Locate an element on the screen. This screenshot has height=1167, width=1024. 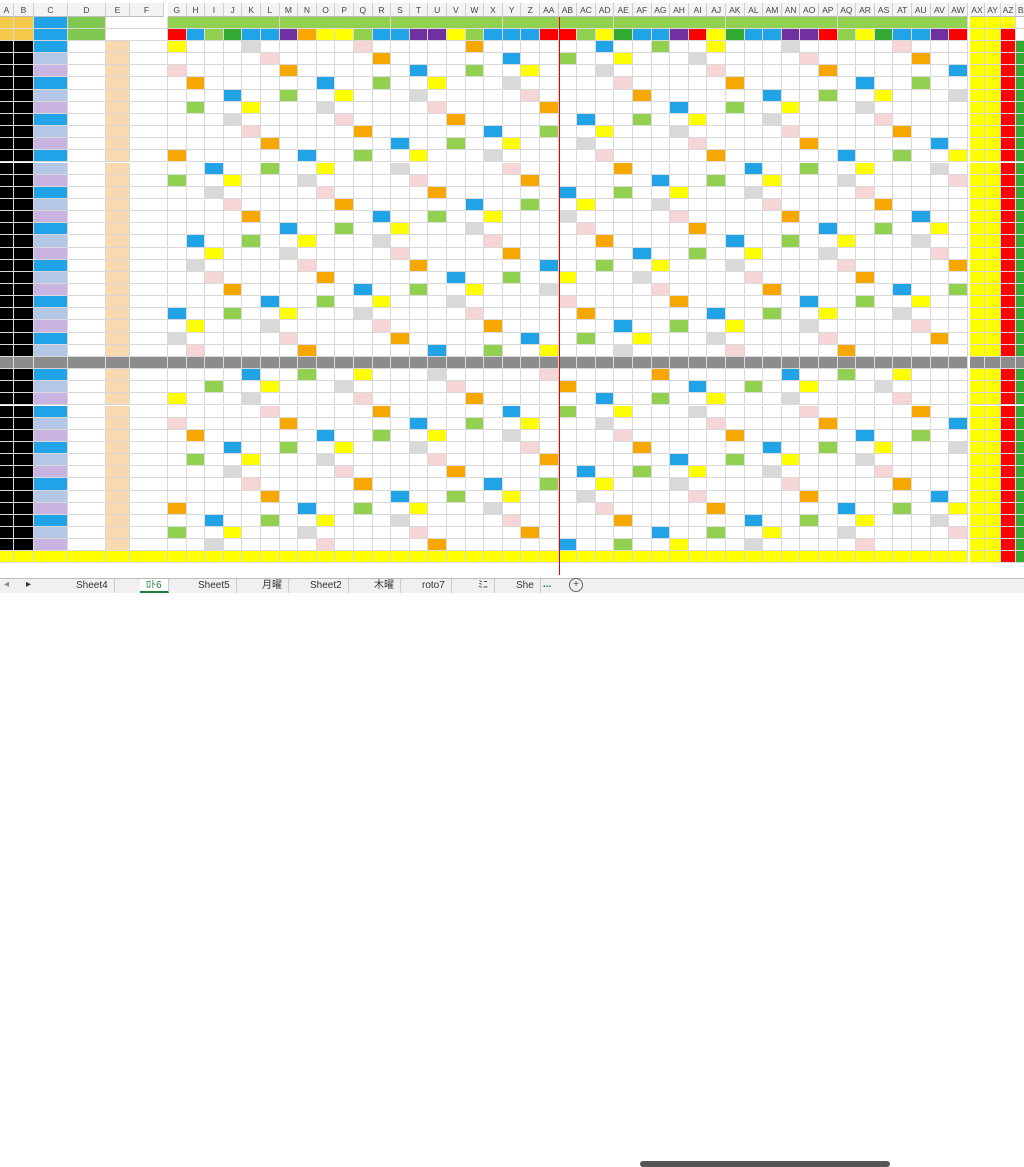
row-old-date is located at coordinates (87, 120).